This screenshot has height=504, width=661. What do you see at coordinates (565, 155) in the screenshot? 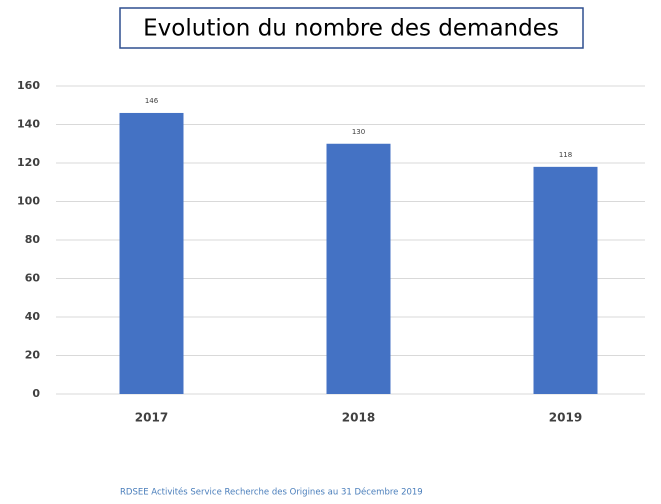
I see `data-label: 118` at bounding box center [565, 155].